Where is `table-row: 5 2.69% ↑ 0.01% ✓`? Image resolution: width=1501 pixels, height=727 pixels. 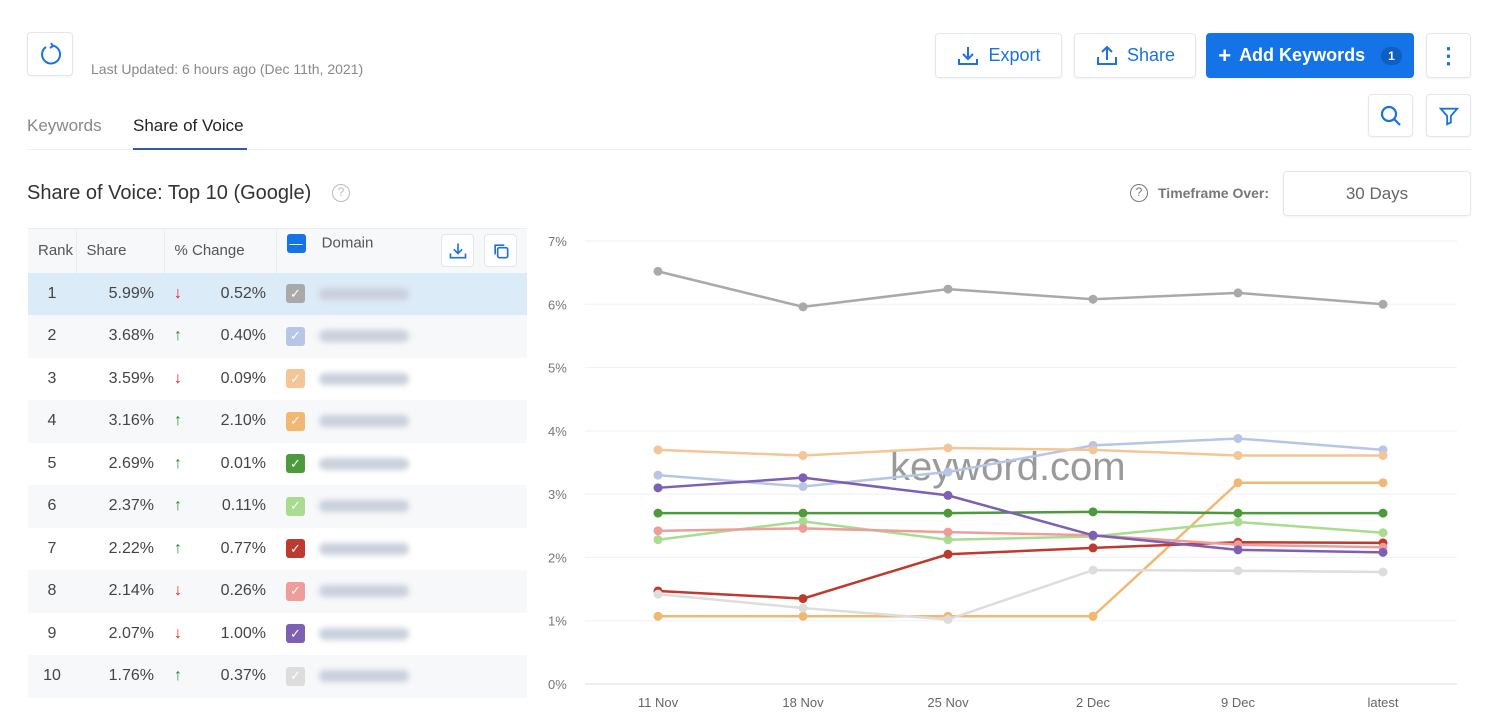
table-row: 5 2.69% ↑ 0.01% ✓ is located at coordinates (277, 464).